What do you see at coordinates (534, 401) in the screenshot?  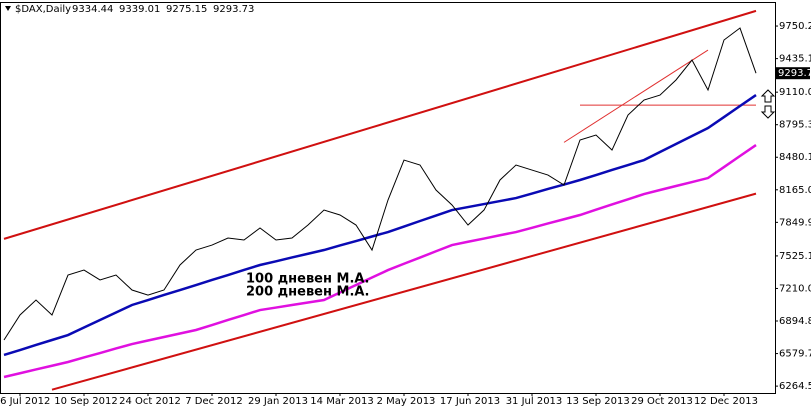 I see `x-tick-label: 31 Jul 2013` at bounding box center [534, 401].